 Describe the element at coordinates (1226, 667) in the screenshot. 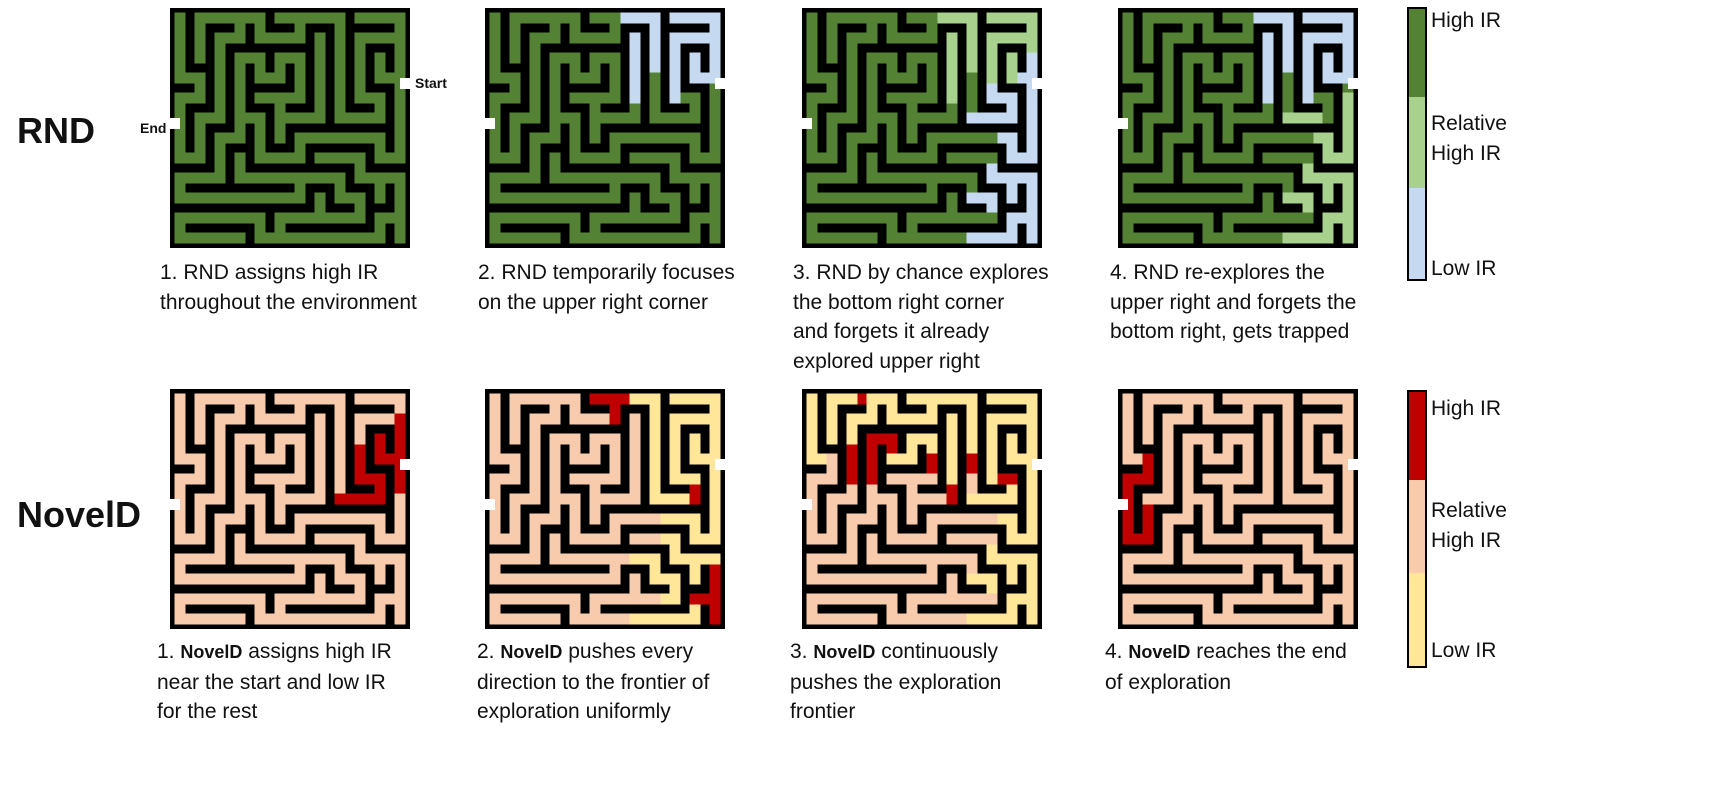

I see `caption-noveld-4: 4. NovelD reaches the end of exploration` at that location.